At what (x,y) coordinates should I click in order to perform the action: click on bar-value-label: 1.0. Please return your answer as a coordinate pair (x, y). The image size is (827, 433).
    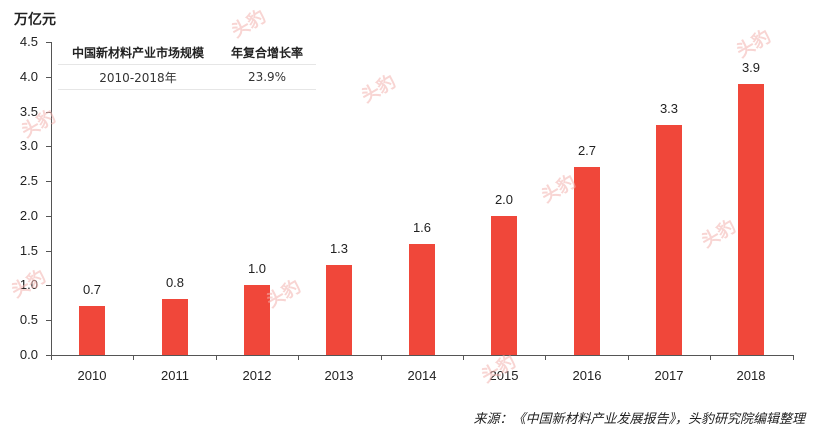
    Looking at the image, I should click on (257, 268).